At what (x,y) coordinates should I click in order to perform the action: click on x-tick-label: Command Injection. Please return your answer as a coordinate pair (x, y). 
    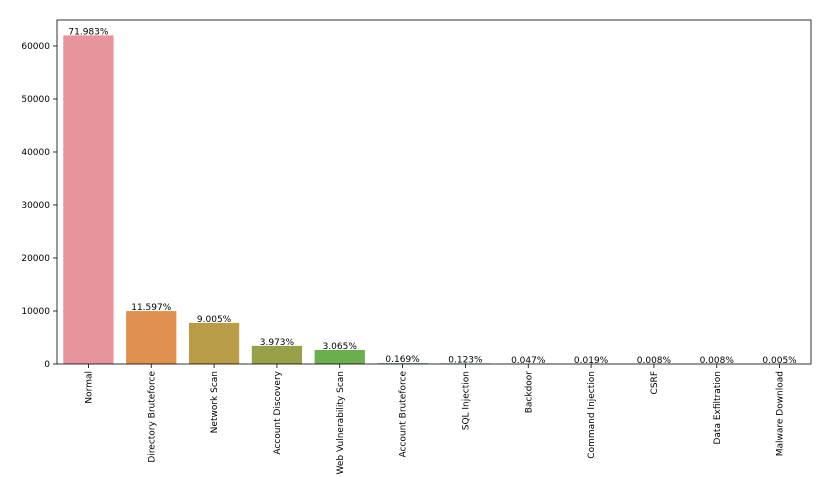
    Looking at the image, I should click on (592, 415).